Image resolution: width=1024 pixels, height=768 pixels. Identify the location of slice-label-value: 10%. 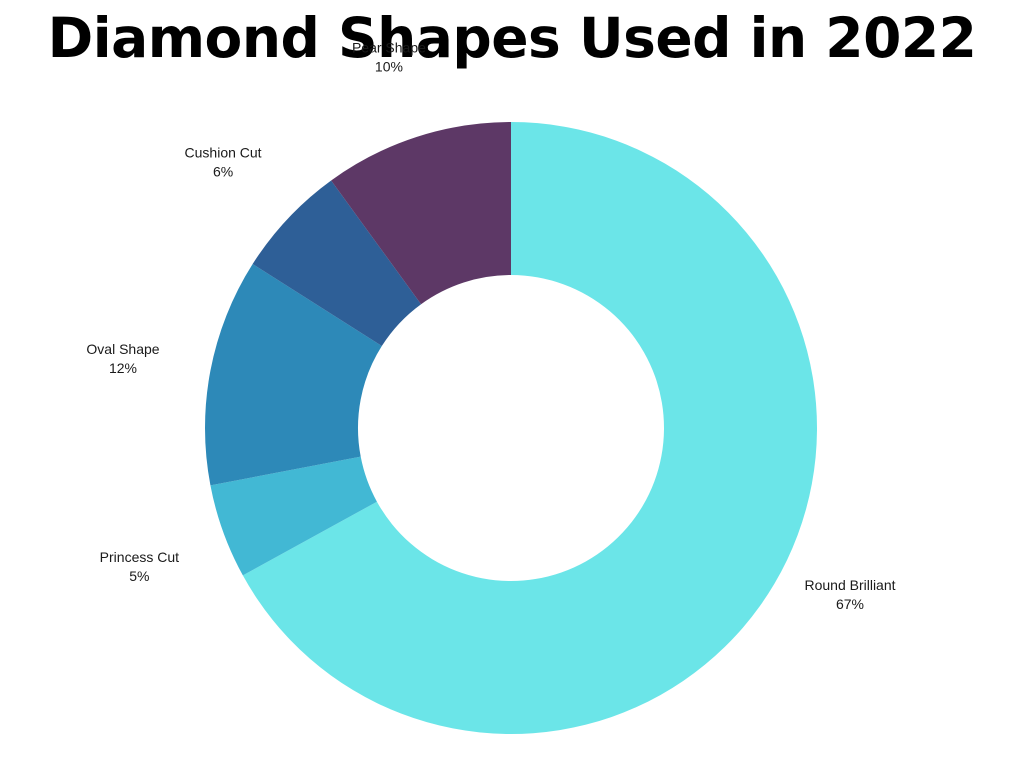
(389, 66).